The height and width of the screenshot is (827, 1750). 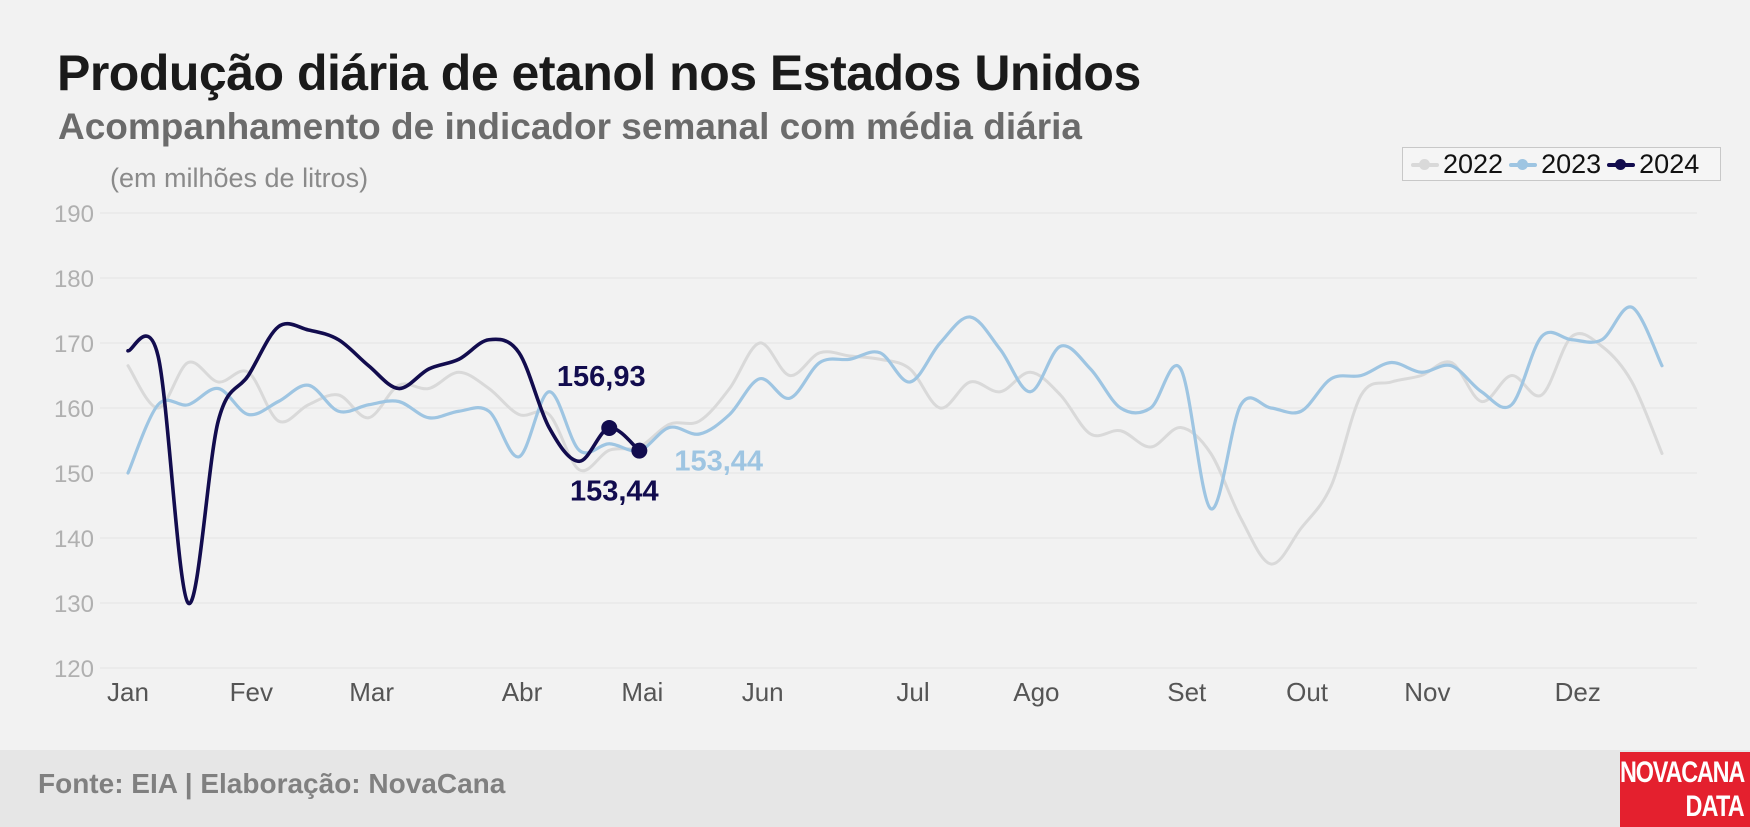 I want to click on y-tick-label: 150, so click(x=74, y=474).